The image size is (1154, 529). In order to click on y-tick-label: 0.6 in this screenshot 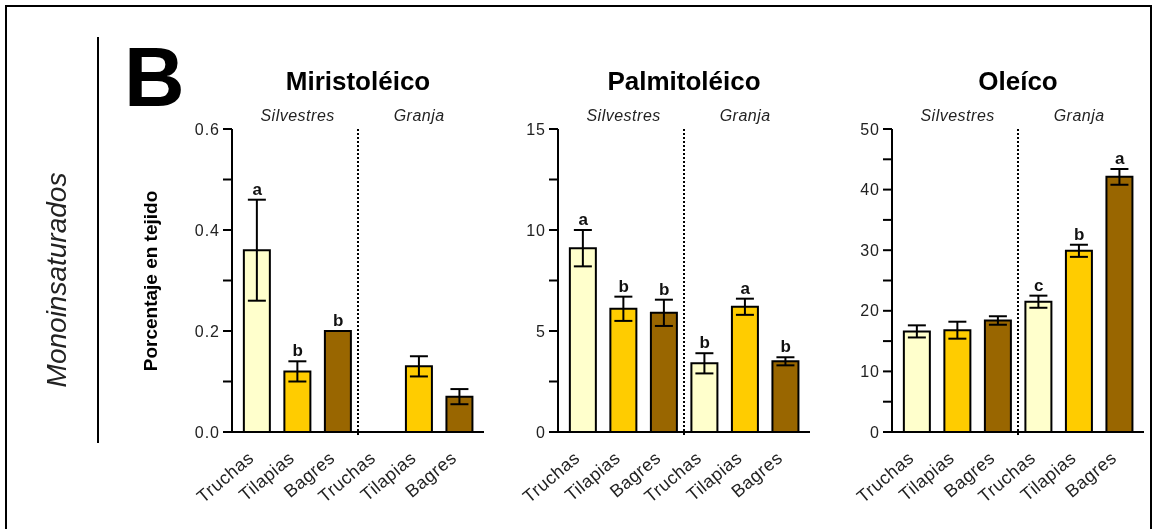, I will do `click(207, 129)`.